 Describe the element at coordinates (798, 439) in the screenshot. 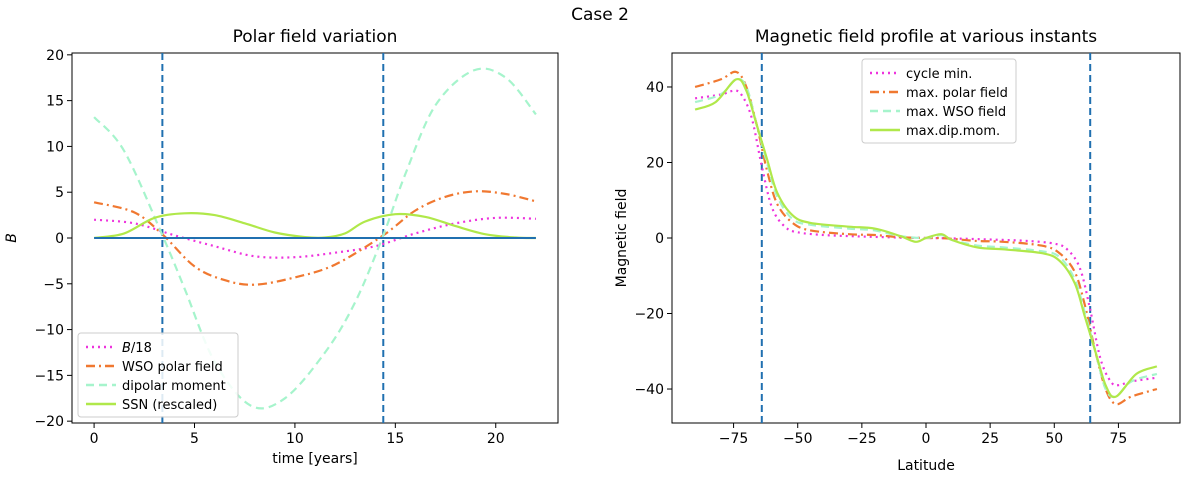

I see `x-tick-label: −50` at that location.